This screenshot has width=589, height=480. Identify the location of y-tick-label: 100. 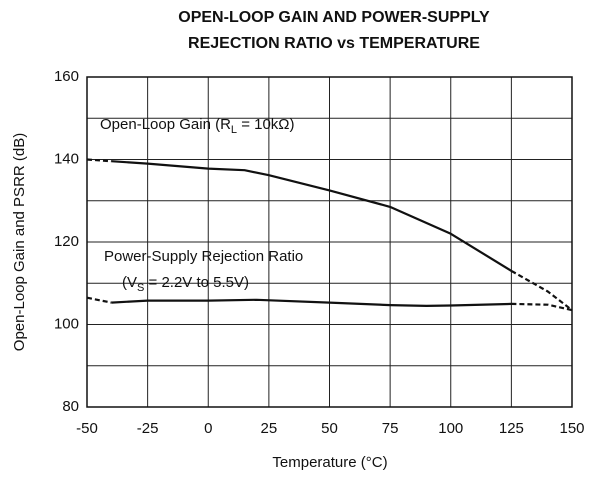
(66, 323).